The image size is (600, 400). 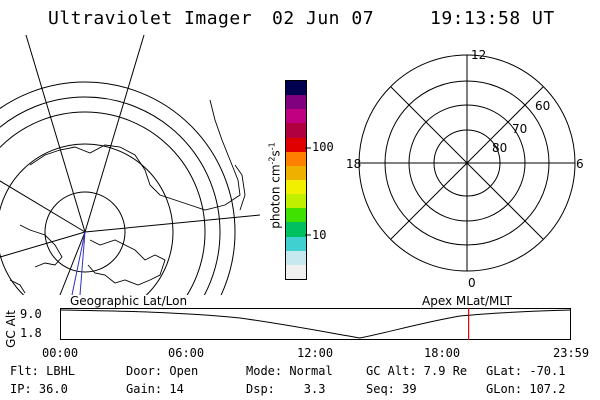 What do you see at coordinates (526, 389) in the screenshot?
I see `info-glon: GLon: 107.2` at bounding box center [526, 389].